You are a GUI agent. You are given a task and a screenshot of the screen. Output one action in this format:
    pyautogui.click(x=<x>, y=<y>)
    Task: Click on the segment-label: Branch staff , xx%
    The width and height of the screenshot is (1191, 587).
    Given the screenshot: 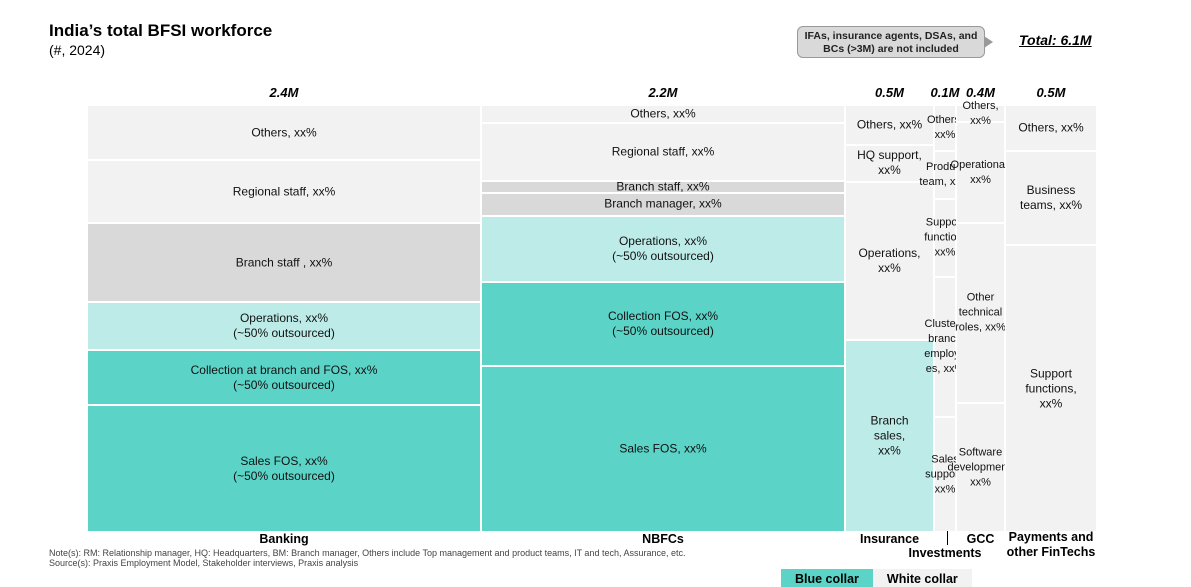 What is the action you would take?
    pyautogui.click(x=284, y=262)
    